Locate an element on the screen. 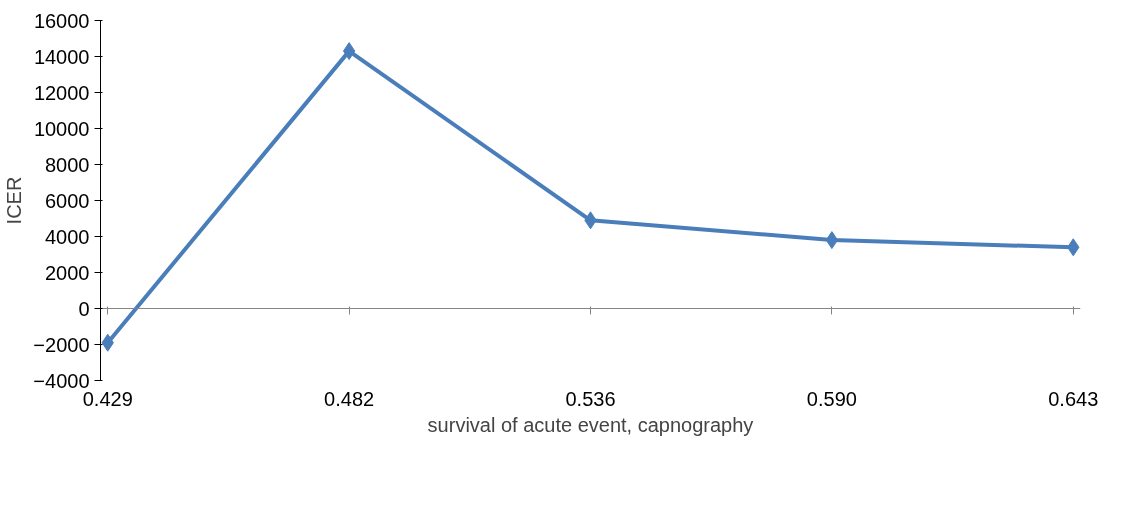 The height and width of the screenshot is (531, 1131). y-tick-label: −2000 is located at coordinates (61, 344).